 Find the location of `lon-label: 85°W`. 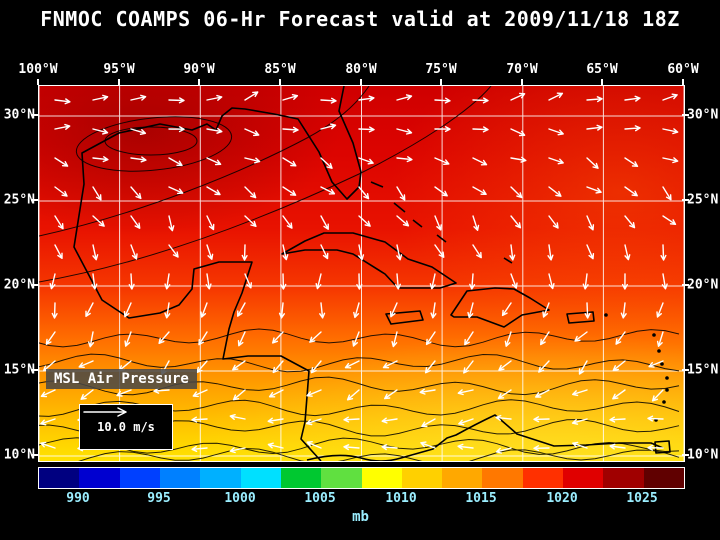

lon-label: 85°W is located at coordinates (280, 69).